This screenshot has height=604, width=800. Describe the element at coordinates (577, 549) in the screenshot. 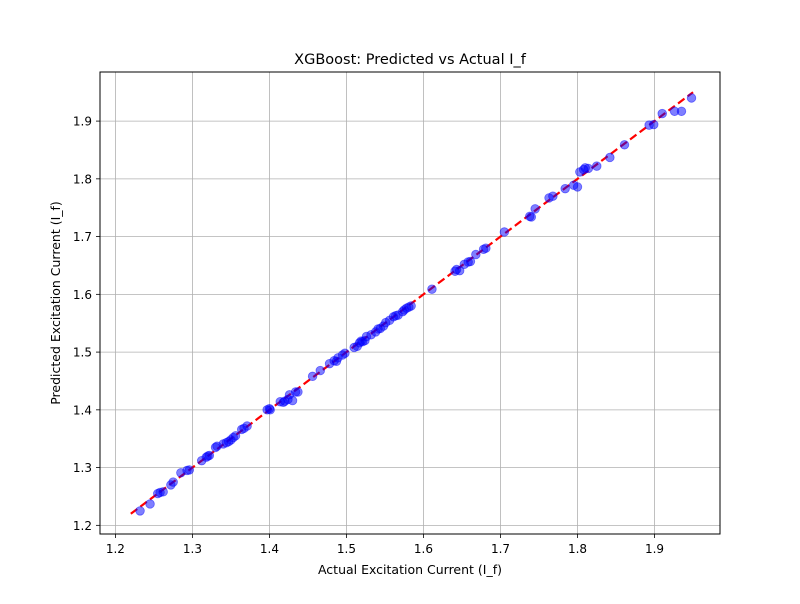

I see `x-tick-label: 1.8` at that location.